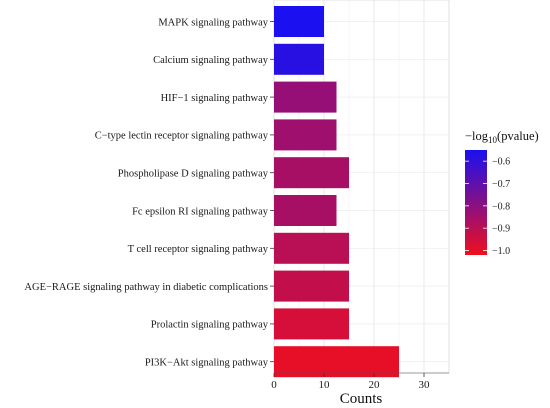 This screenshot has width=550, height=408. What do you see at coordinates (425, 385) in the screenshot?
I see `x-tick-label: 30` at bounding box center [425, 385].